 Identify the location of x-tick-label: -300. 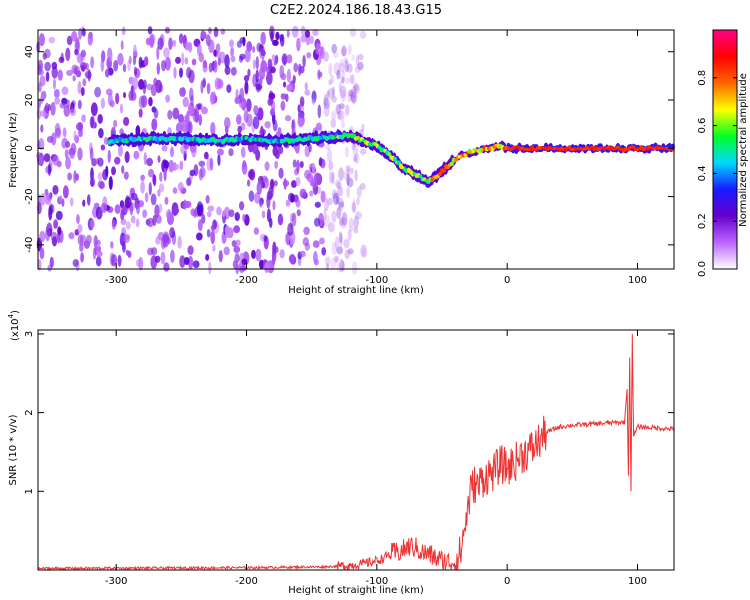
(116, 581).